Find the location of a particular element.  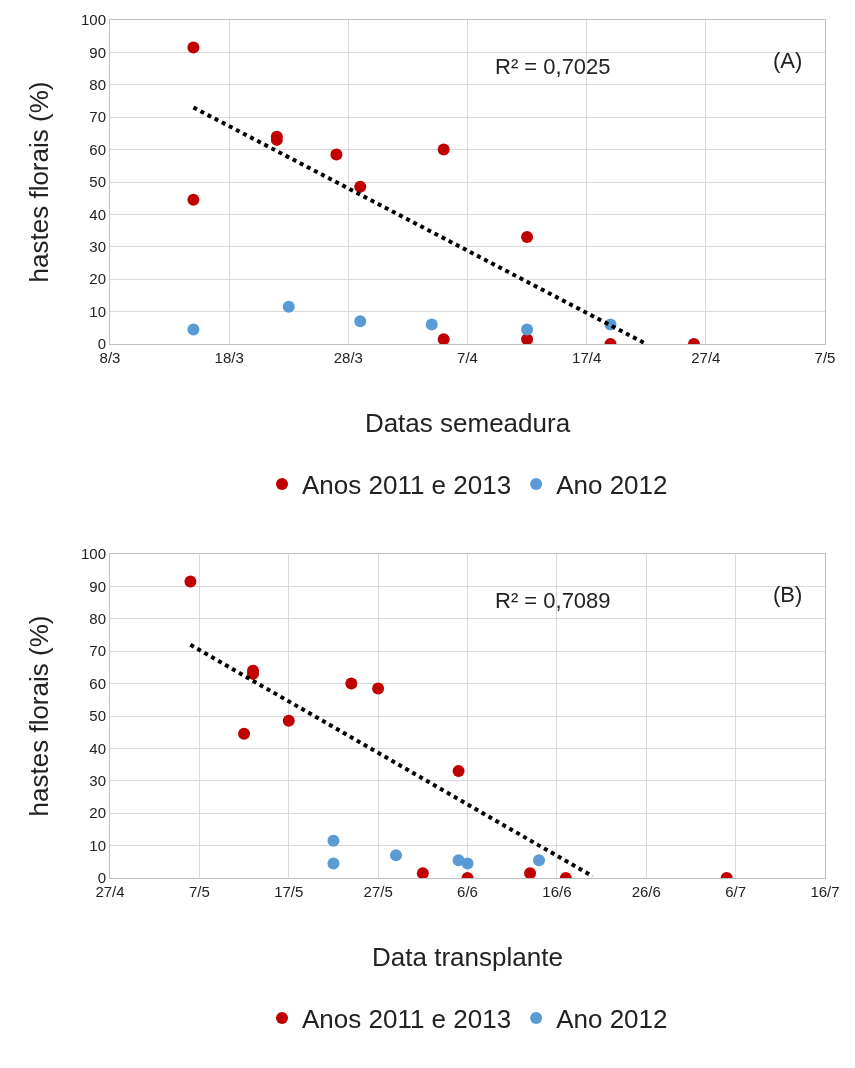

x-tick-label: 27/4 is located at coordinates (706, 357).